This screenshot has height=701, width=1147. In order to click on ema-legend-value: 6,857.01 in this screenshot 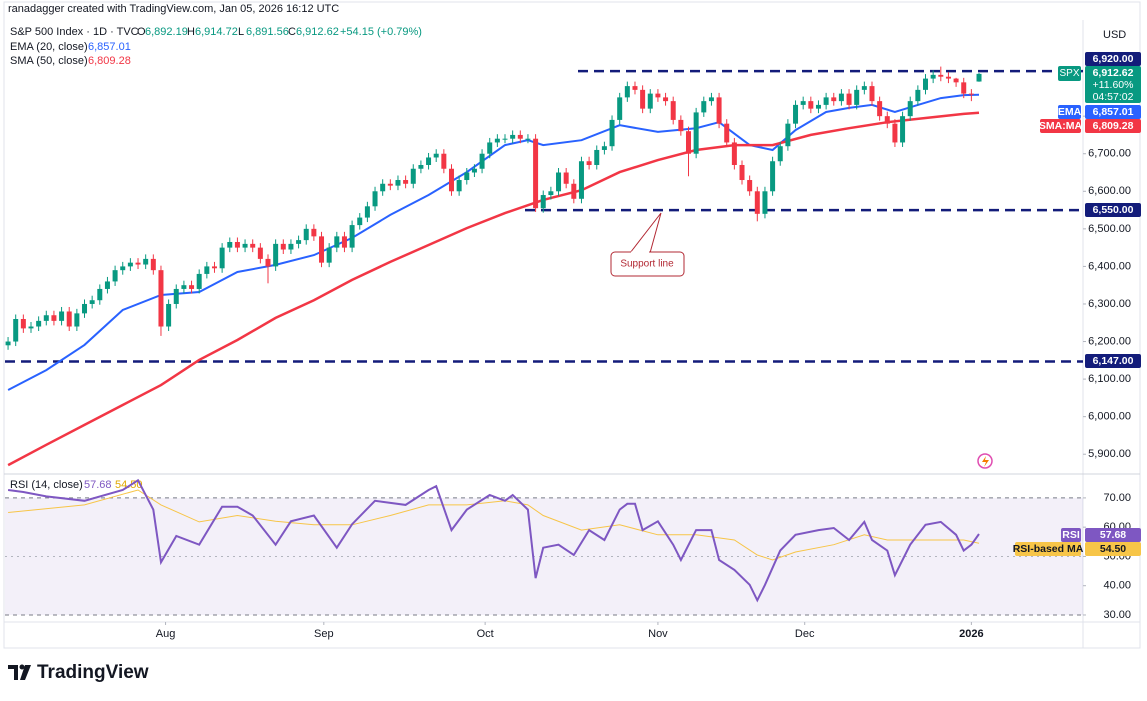, I will do `click(109, 47)`.